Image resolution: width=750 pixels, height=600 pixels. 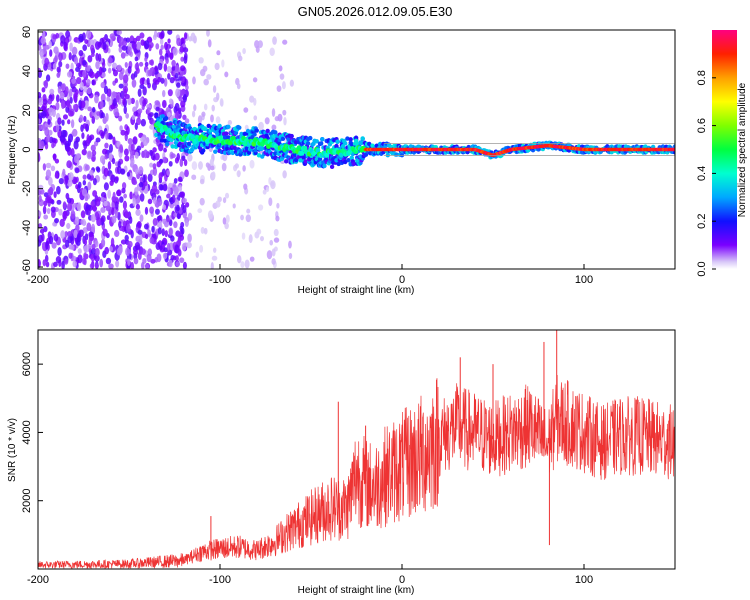 What do you see at coordinates (12, 150) in the screenshot?
I see `spectrogram-y-label: Frequency (Hz)` at bounding box center [12, 150].